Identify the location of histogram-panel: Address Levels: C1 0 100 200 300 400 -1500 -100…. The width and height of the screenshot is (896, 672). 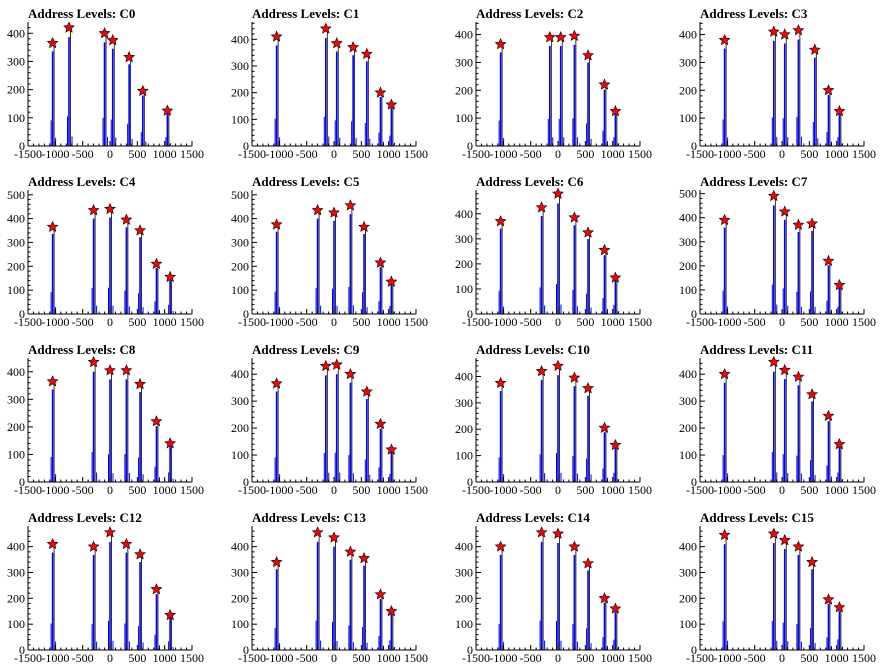
(329, 83).